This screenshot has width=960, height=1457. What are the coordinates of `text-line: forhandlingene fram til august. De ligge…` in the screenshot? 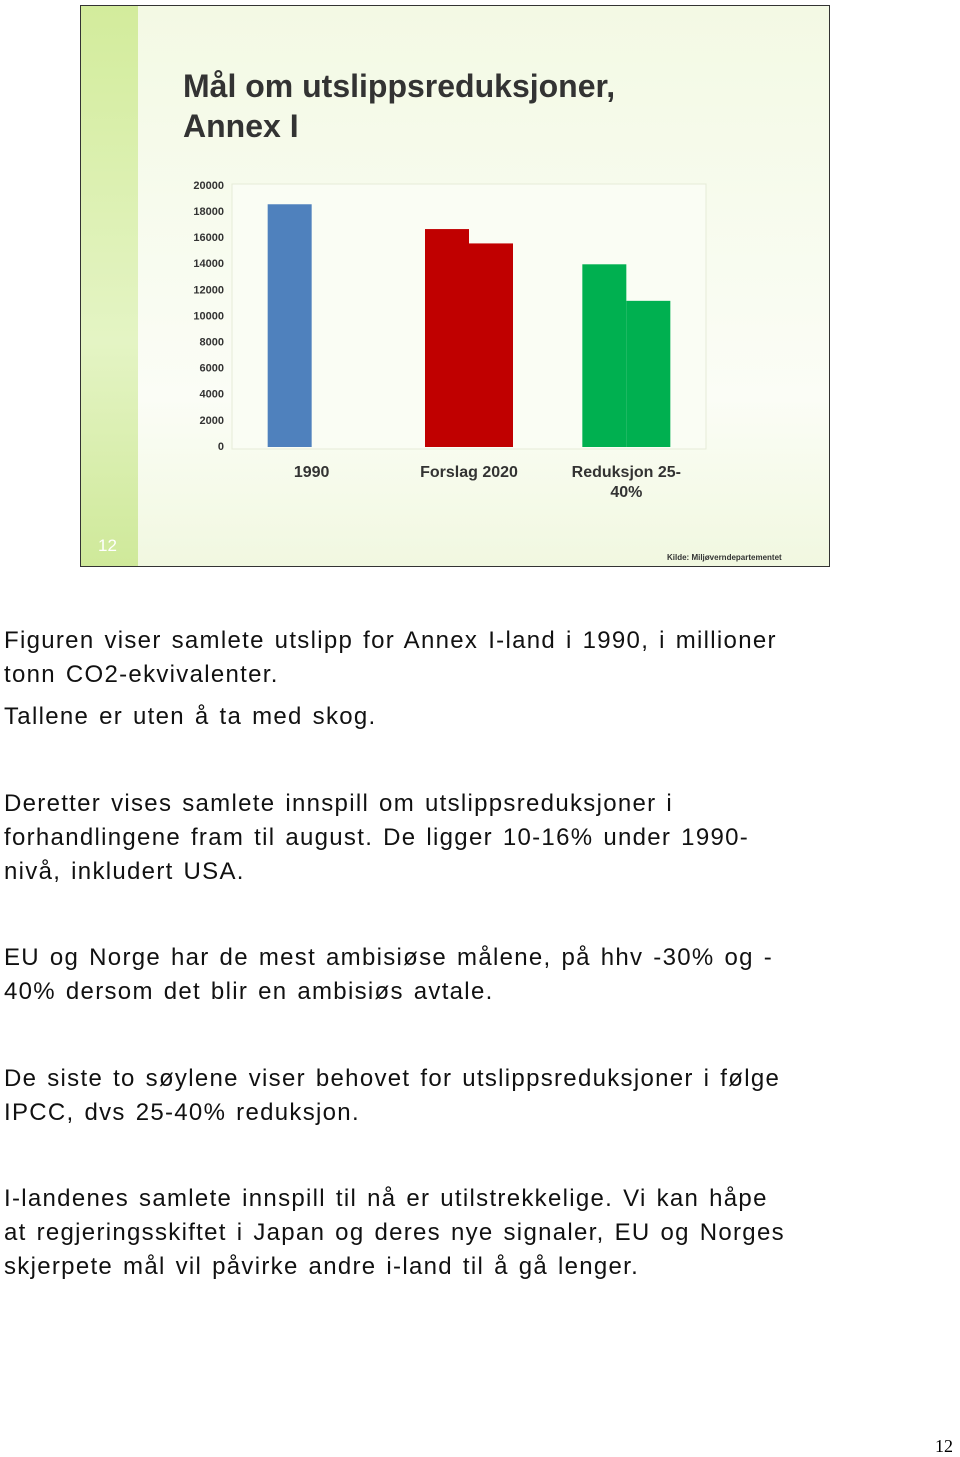 It's located at (377, 837).